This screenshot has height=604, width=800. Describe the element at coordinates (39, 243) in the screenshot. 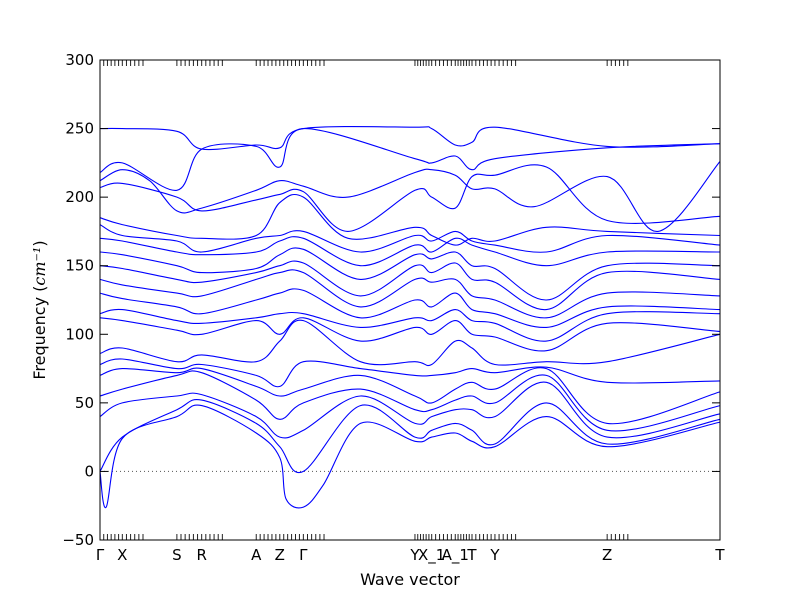

I see `y-axis-label-close: )` at that location.